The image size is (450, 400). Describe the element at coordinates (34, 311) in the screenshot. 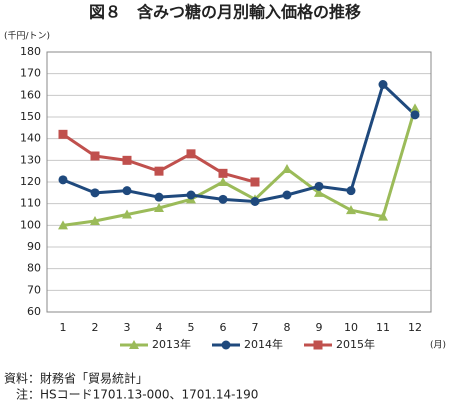

I see `y-tick-label: 60` at that location.